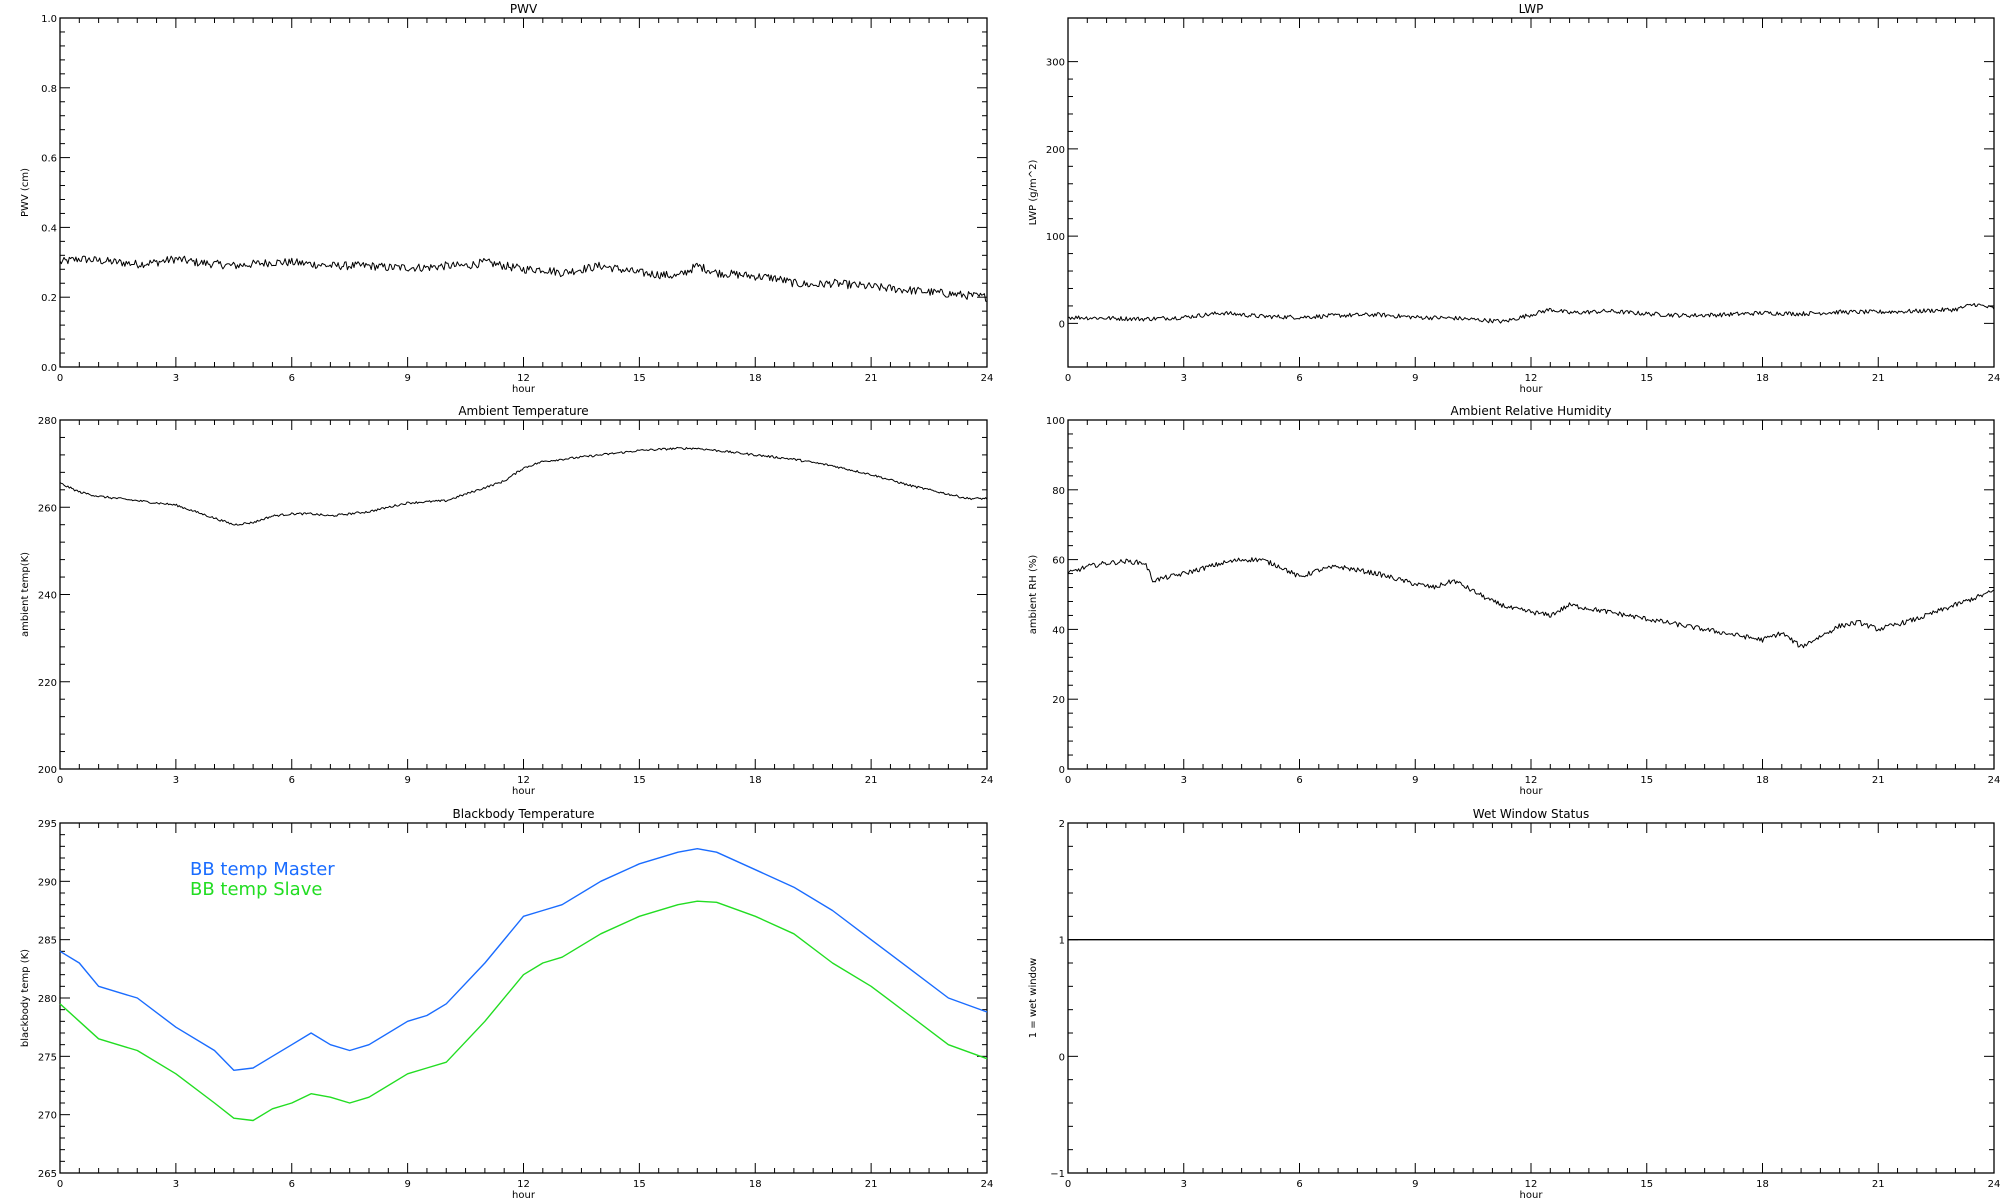 This screenshot has width=2000, height=1200. I want to click on y-tick-label: 0.6, so click(49, 159).